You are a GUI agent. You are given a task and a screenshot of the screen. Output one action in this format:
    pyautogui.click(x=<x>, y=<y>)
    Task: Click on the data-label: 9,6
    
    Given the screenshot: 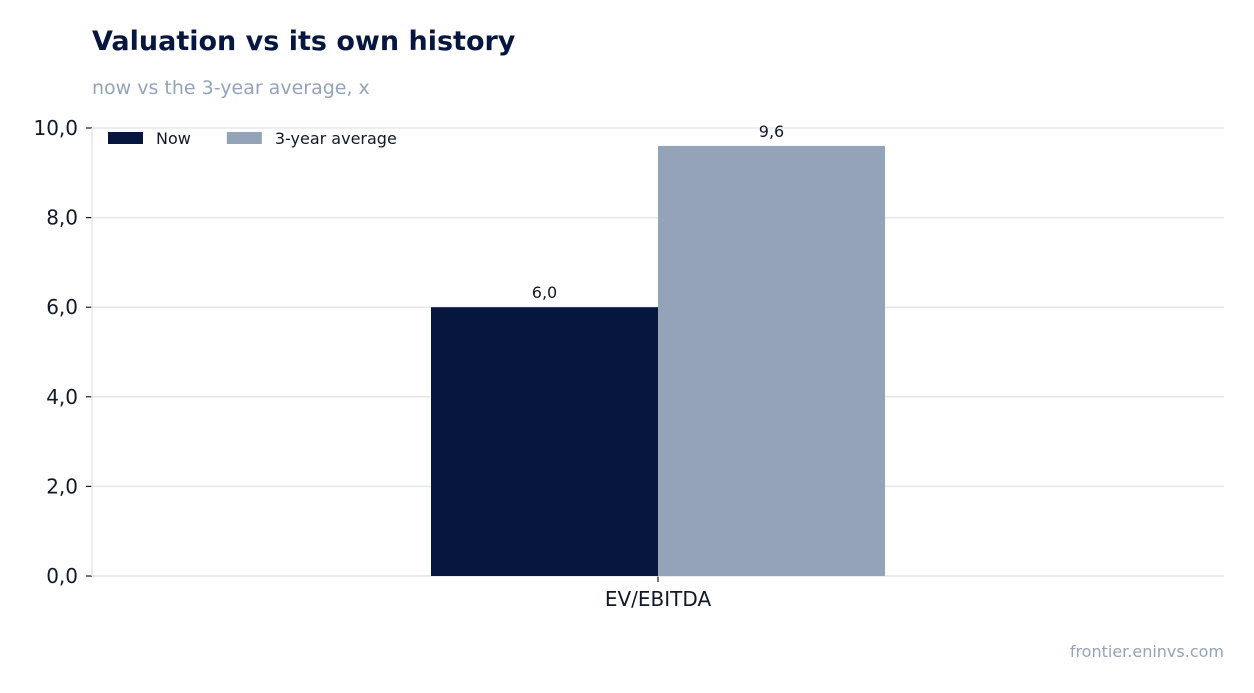 What is the action you would take?
    pyautogui.click(x=771, y=131)
    